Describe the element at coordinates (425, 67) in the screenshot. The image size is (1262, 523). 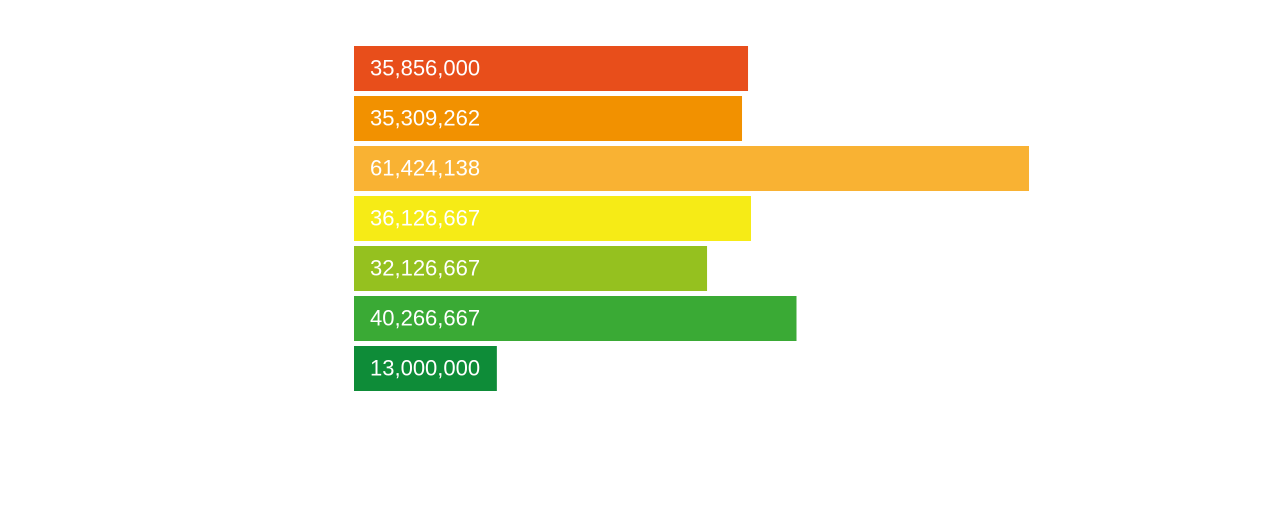
I see `value-label: 35,856,000` at that location.